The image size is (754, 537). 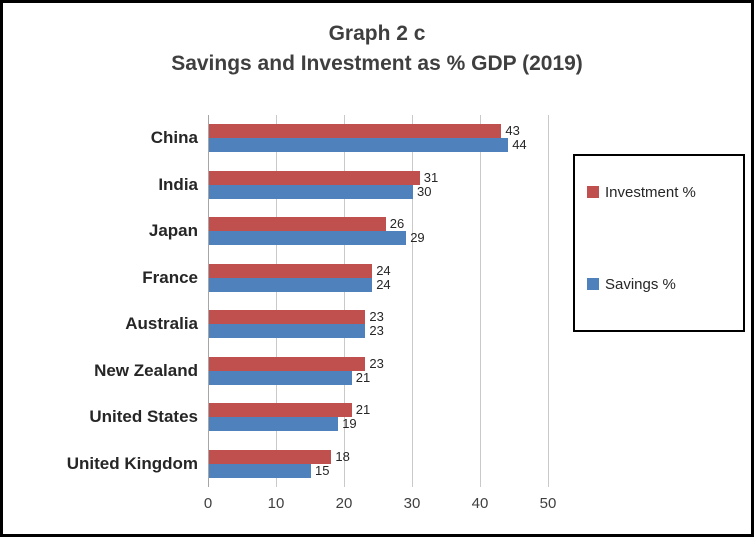 What do you see at coordinates (380, 505) in the screenshot?
I see `x-axis: 0 10 20 30 40 50` at bounding box center [380, 505].